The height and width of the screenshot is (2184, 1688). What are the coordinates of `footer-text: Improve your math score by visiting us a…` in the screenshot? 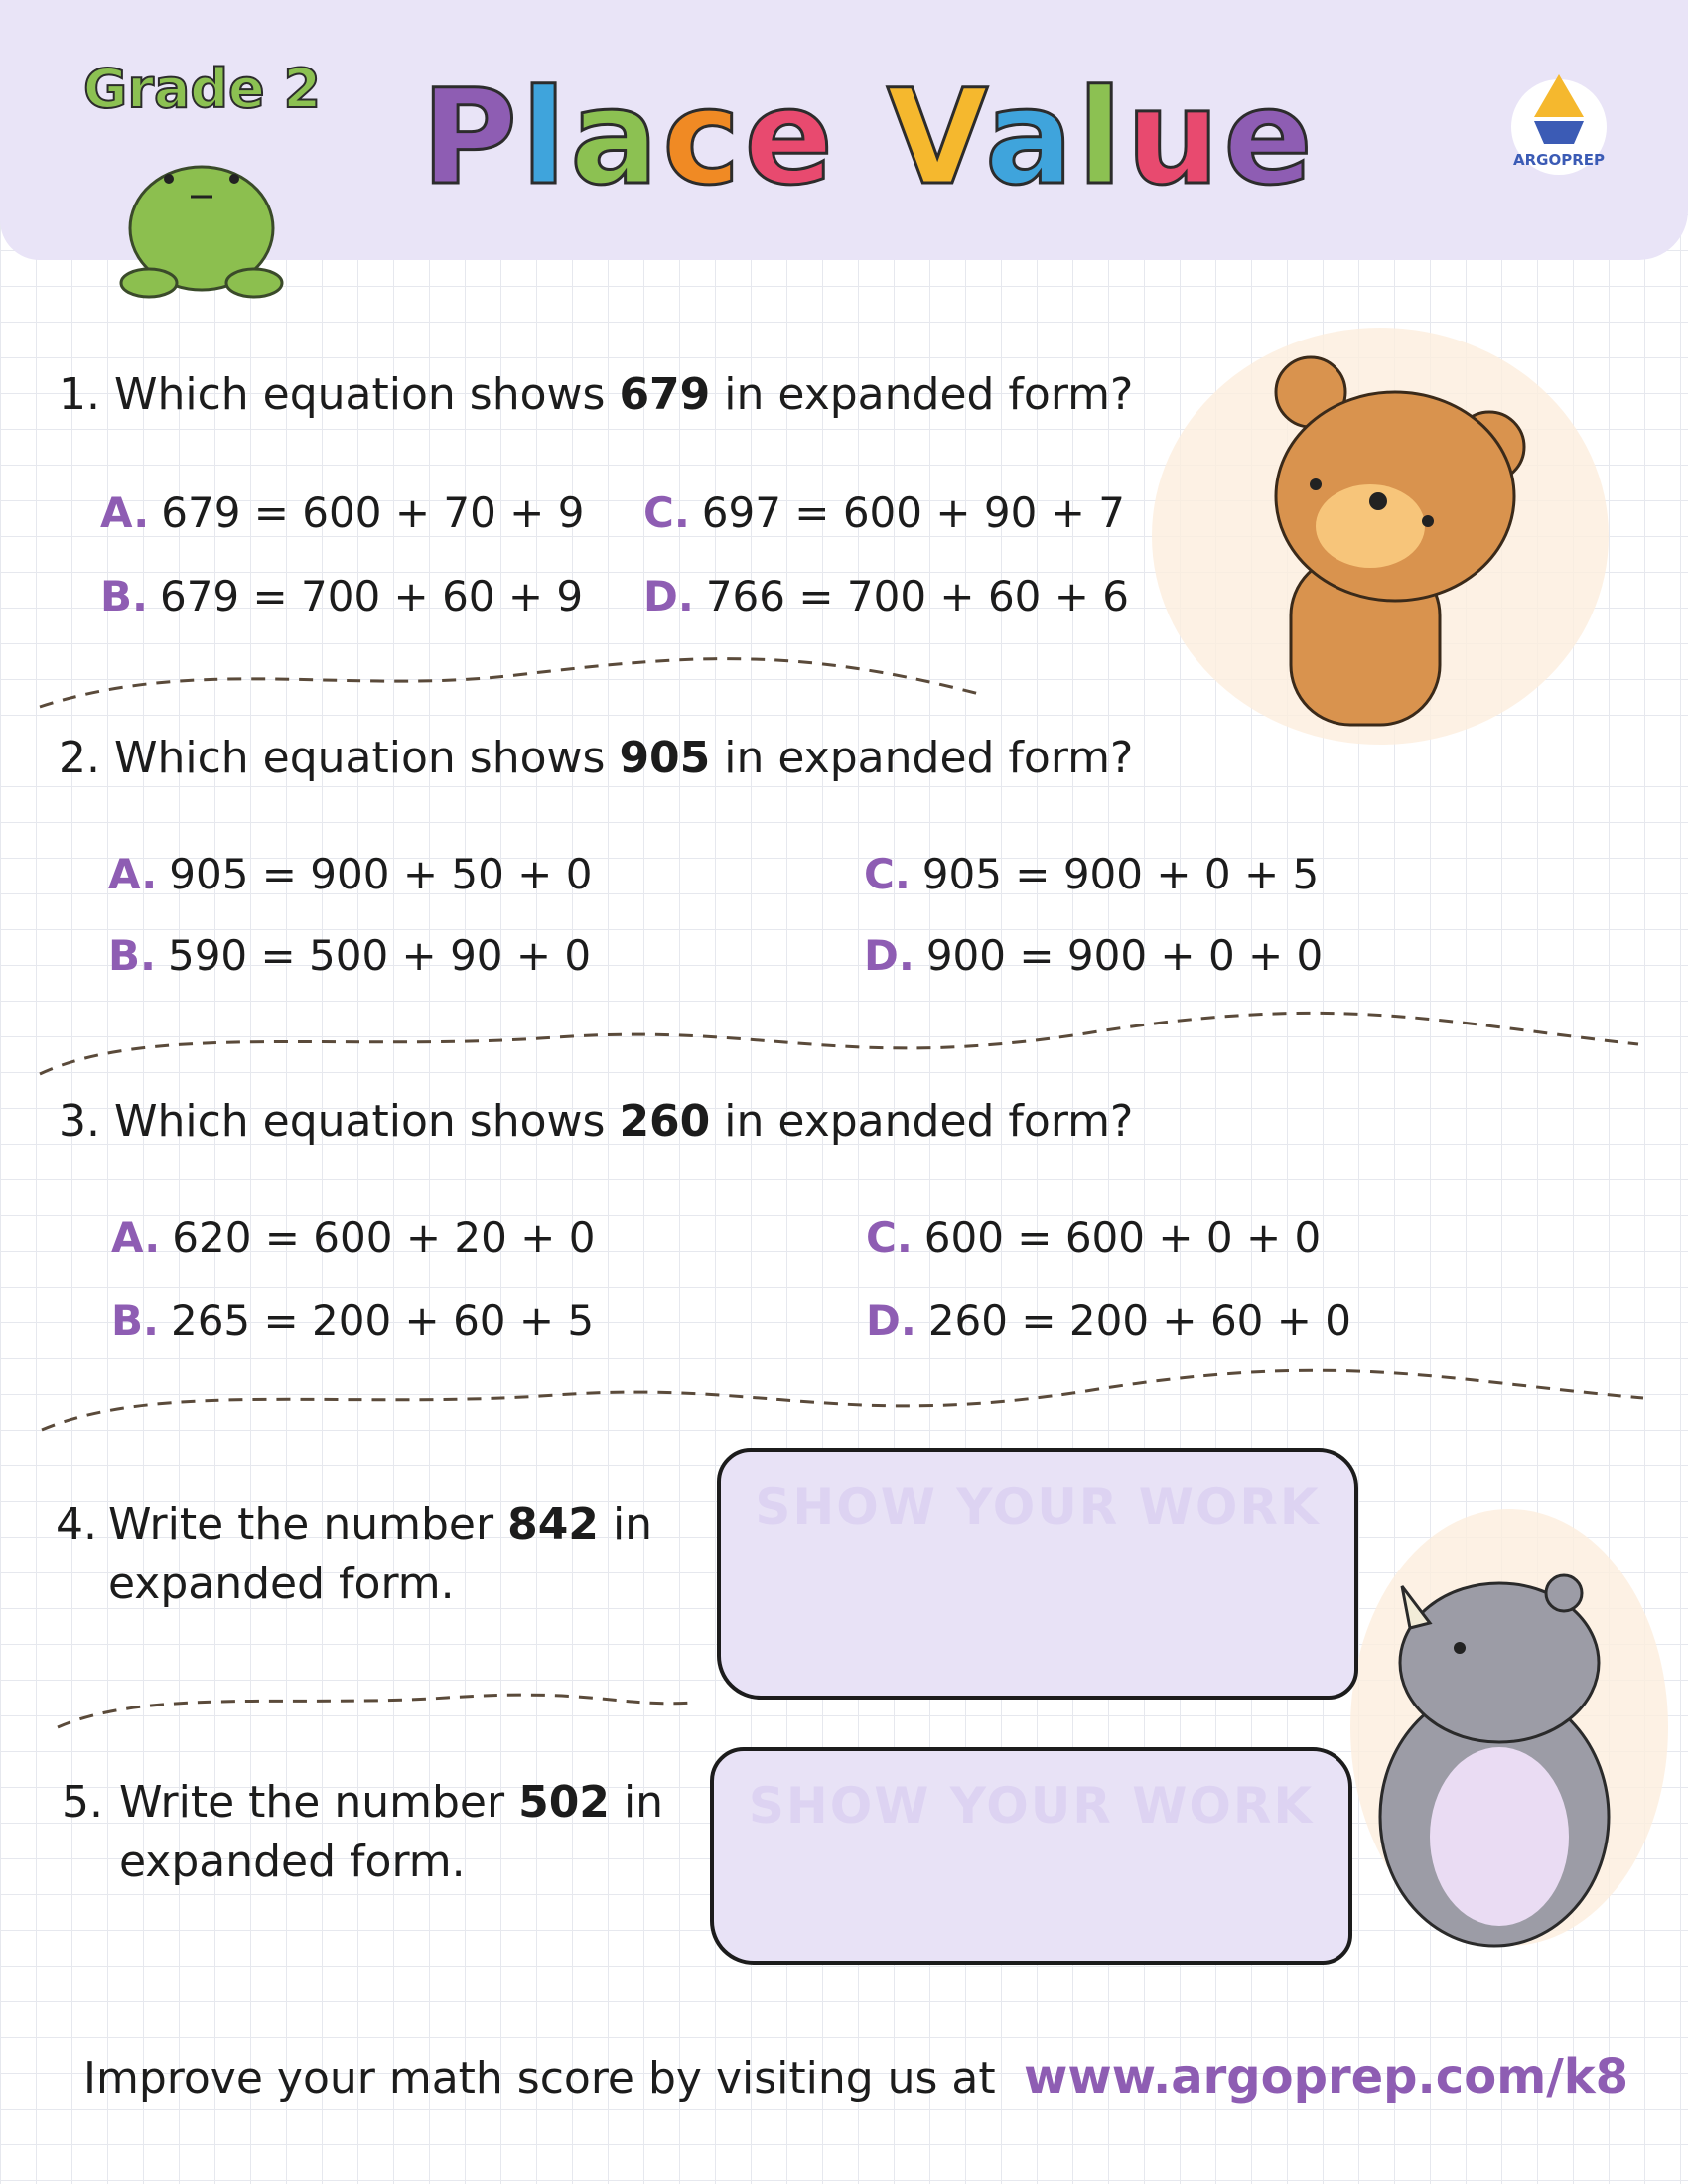 It's located at (539, 2078).